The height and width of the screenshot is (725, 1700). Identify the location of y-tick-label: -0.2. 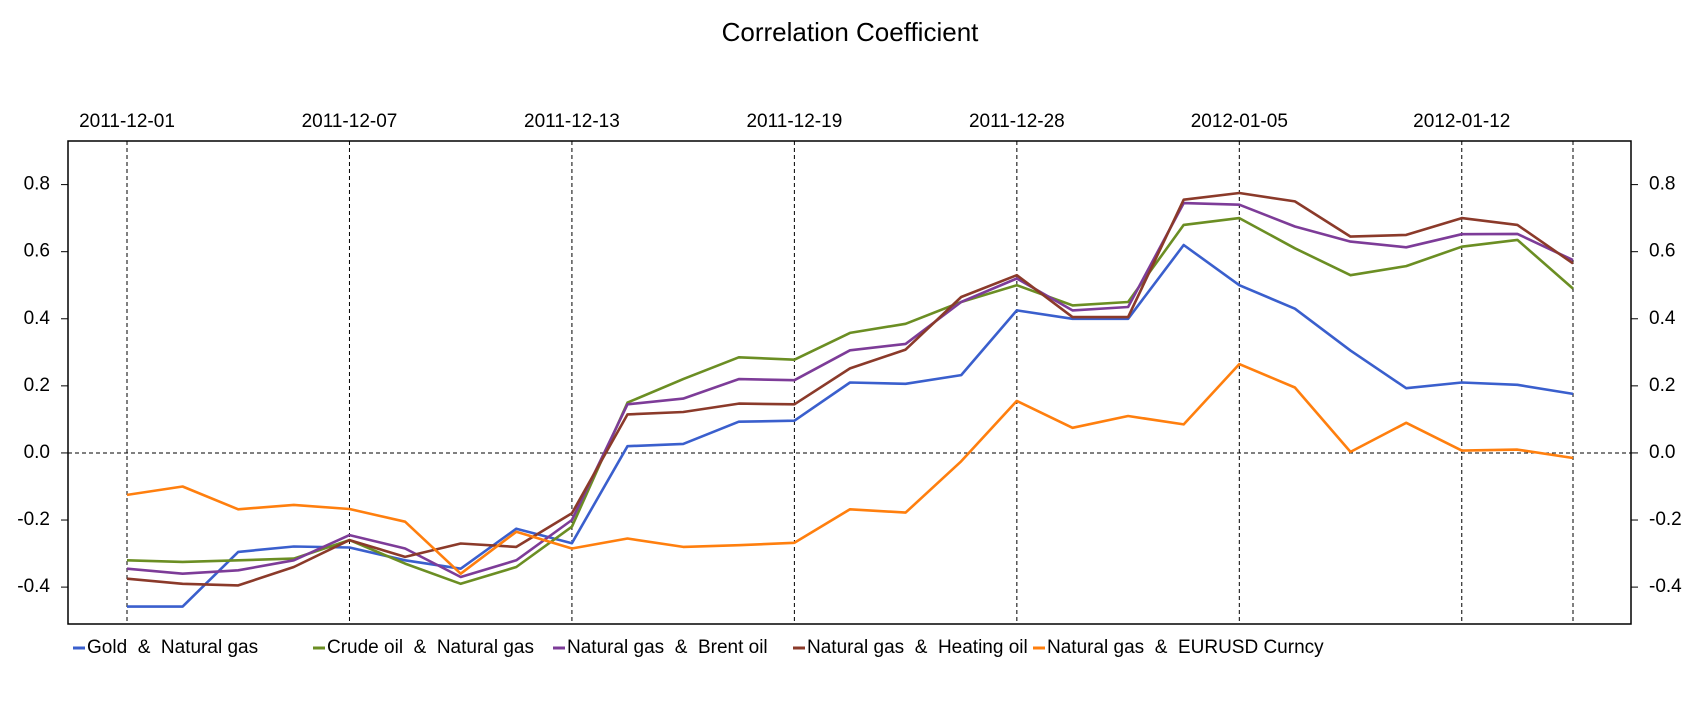
(33, 519).